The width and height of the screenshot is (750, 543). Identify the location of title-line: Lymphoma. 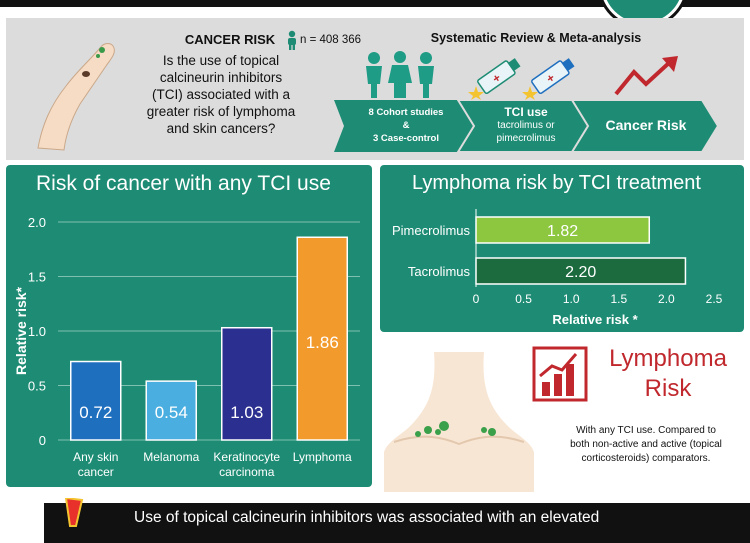
(668, 358).